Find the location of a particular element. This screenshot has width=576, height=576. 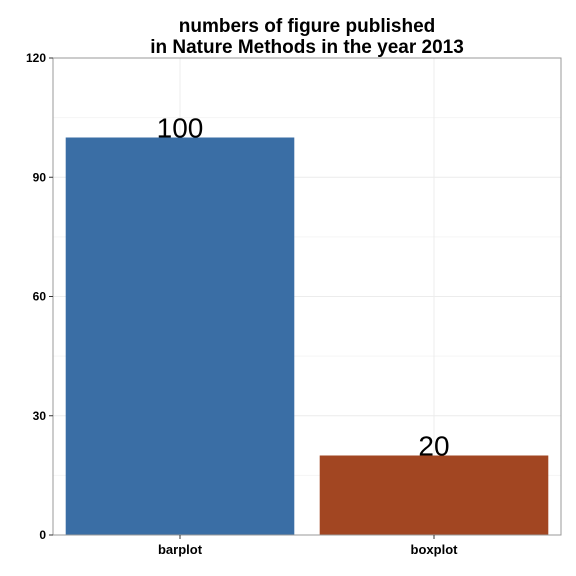

bar-boxplot is located at coordinates (434, 495).